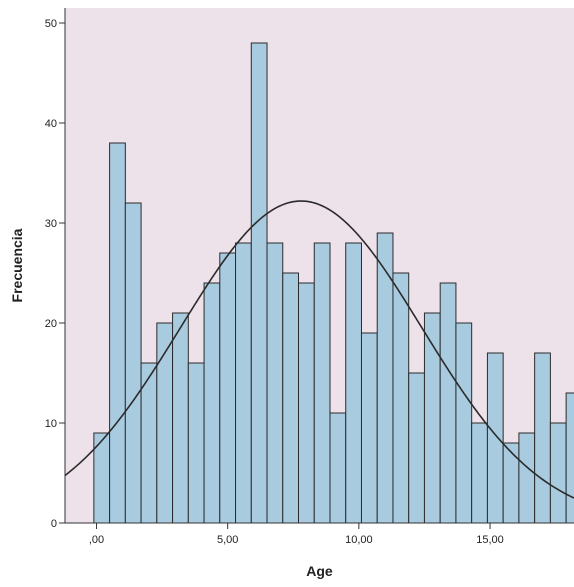 This screenshot has height=587, width=574. What do you see at coordinates (51, 424) in the screenshot?
I see `y-tick-label: 10` at bounding box center [51, 424].